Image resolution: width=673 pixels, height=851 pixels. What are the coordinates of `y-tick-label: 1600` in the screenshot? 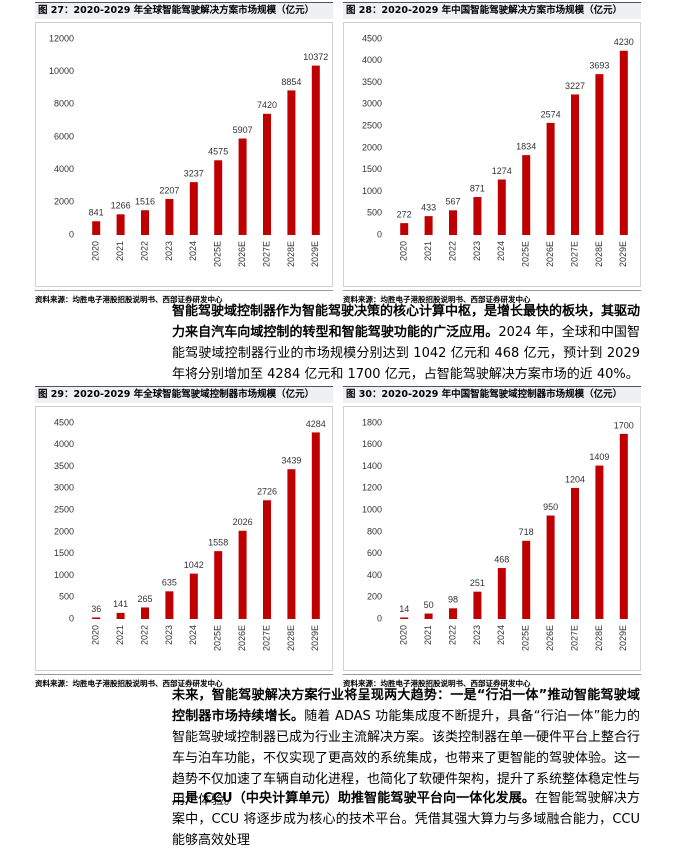 It's located at (372, 444).